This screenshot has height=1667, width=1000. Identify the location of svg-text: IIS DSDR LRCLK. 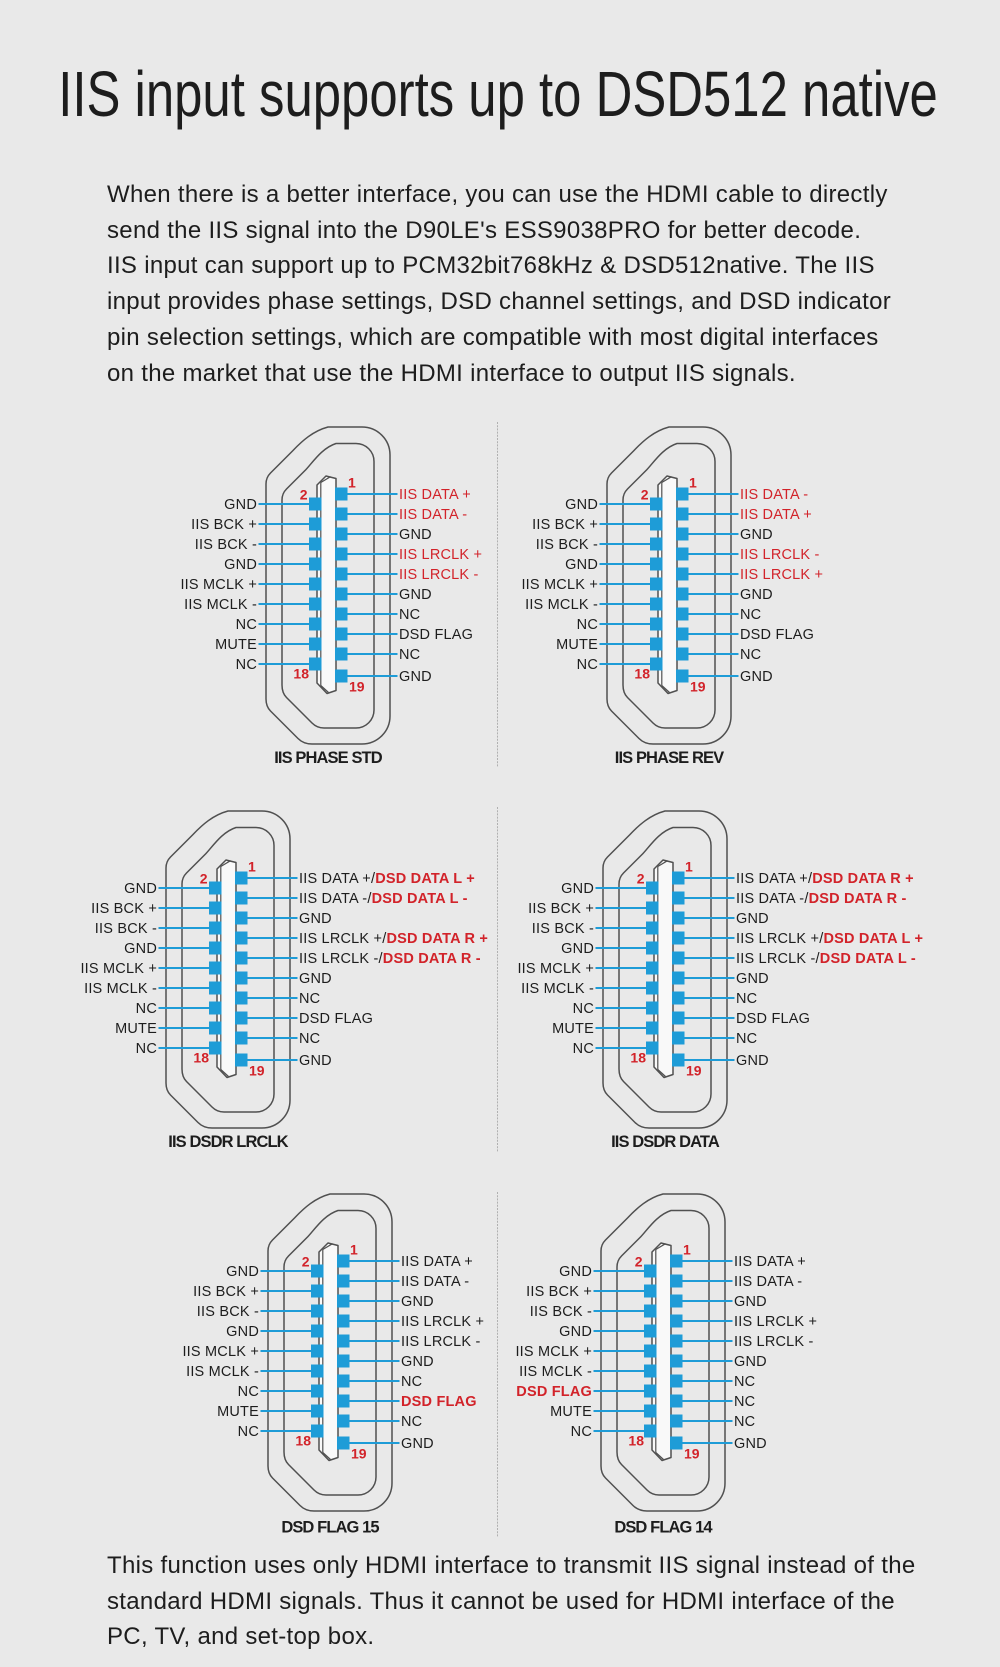
(228, 1142).